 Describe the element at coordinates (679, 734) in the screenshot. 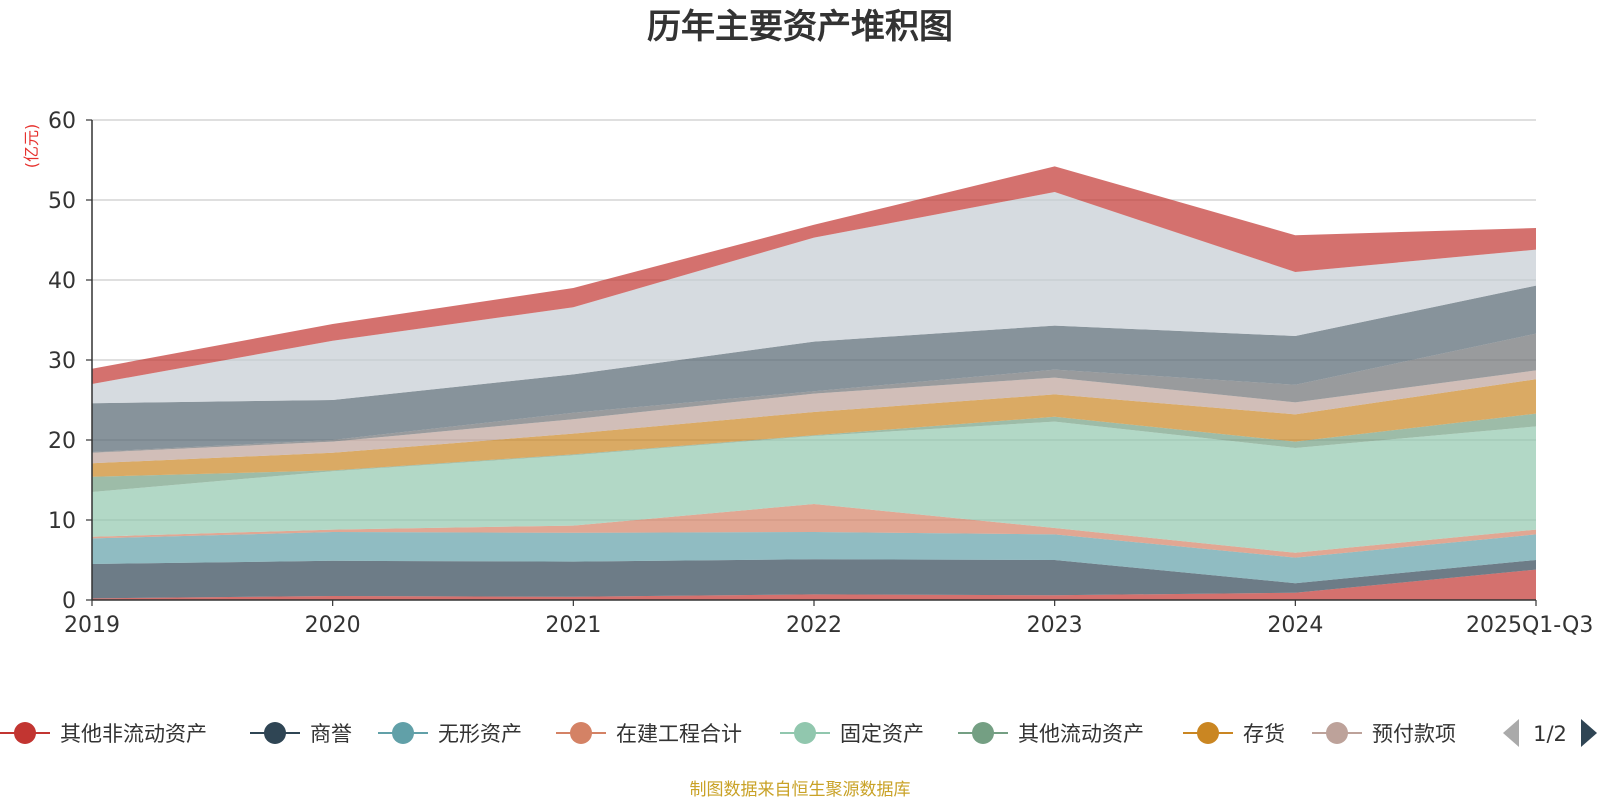

I see `legend-label: 在建工程合计` at that location.